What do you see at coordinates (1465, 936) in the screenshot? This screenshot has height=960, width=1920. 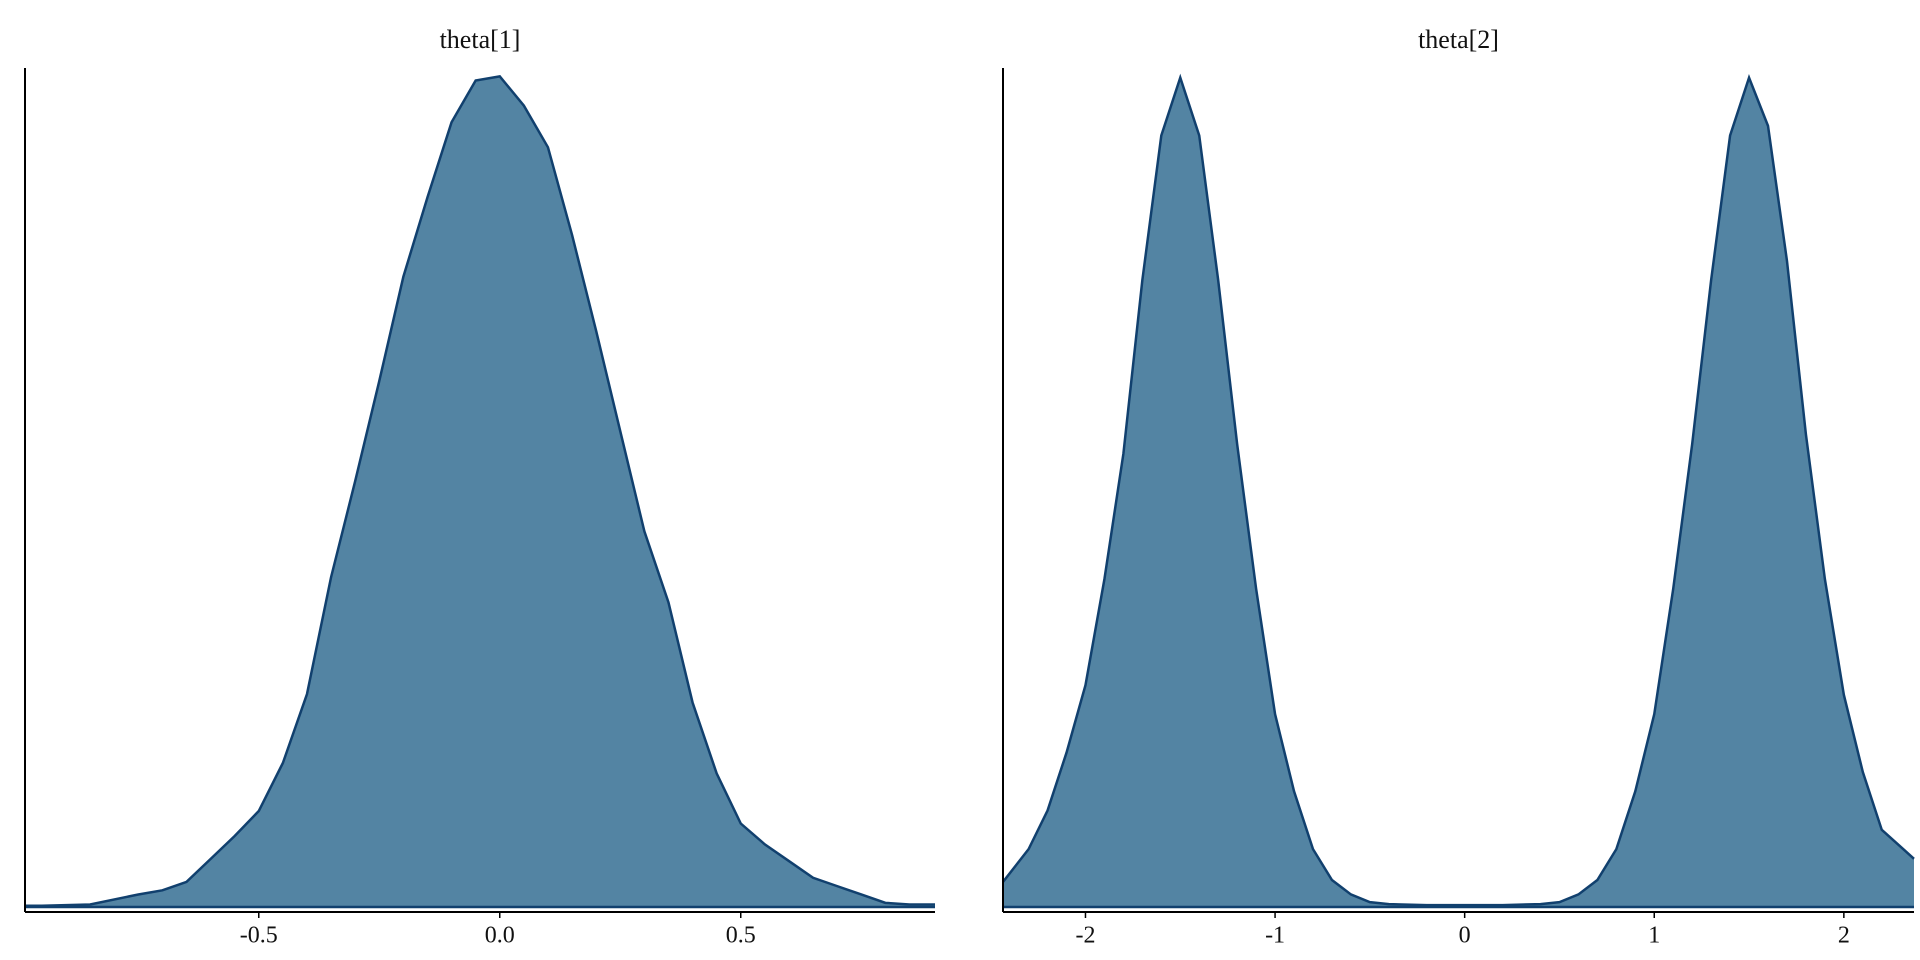 I see `x-tick-label: 0` at bounding box center [1465, 936].